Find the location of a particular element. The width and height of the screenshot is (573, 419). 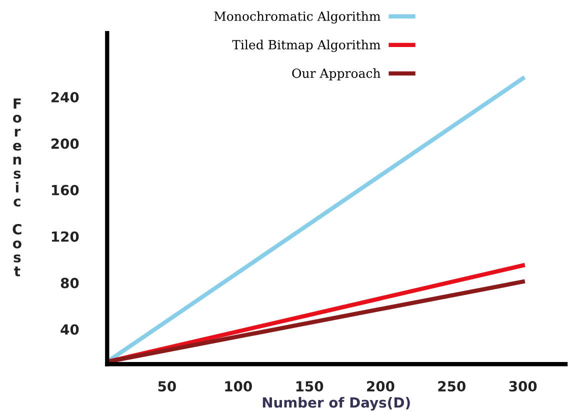

y-tick-label: 200 is located at coordinates (65, 143).